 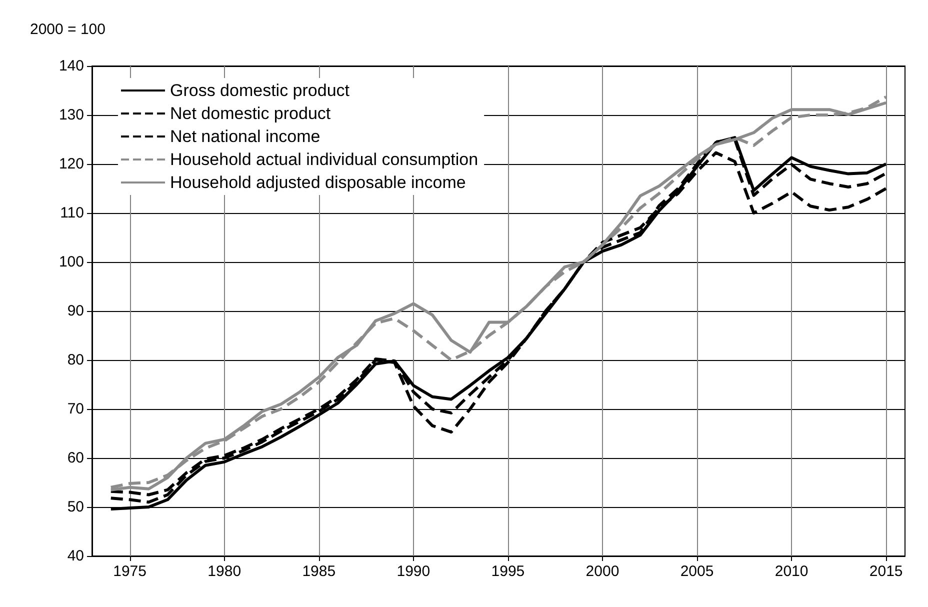 I want to click on y-tick-label: 50, so click(x=75, y=507).